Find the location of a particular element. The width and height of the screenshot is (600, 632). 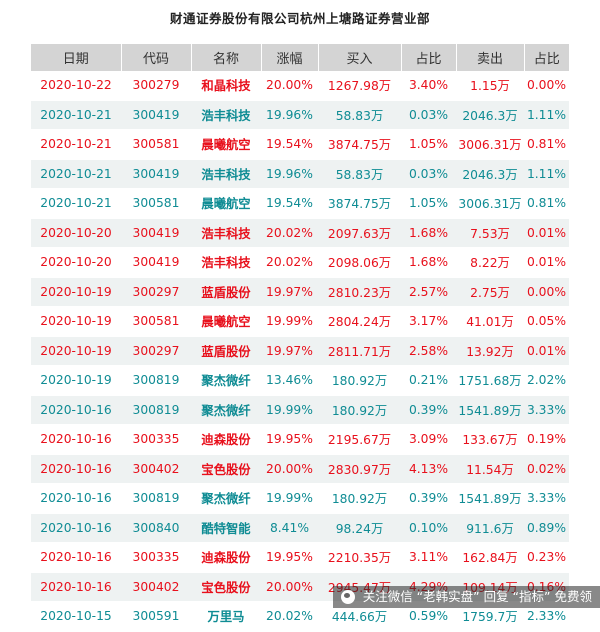

header-date: 日期 is located at coordinates (76, 57).